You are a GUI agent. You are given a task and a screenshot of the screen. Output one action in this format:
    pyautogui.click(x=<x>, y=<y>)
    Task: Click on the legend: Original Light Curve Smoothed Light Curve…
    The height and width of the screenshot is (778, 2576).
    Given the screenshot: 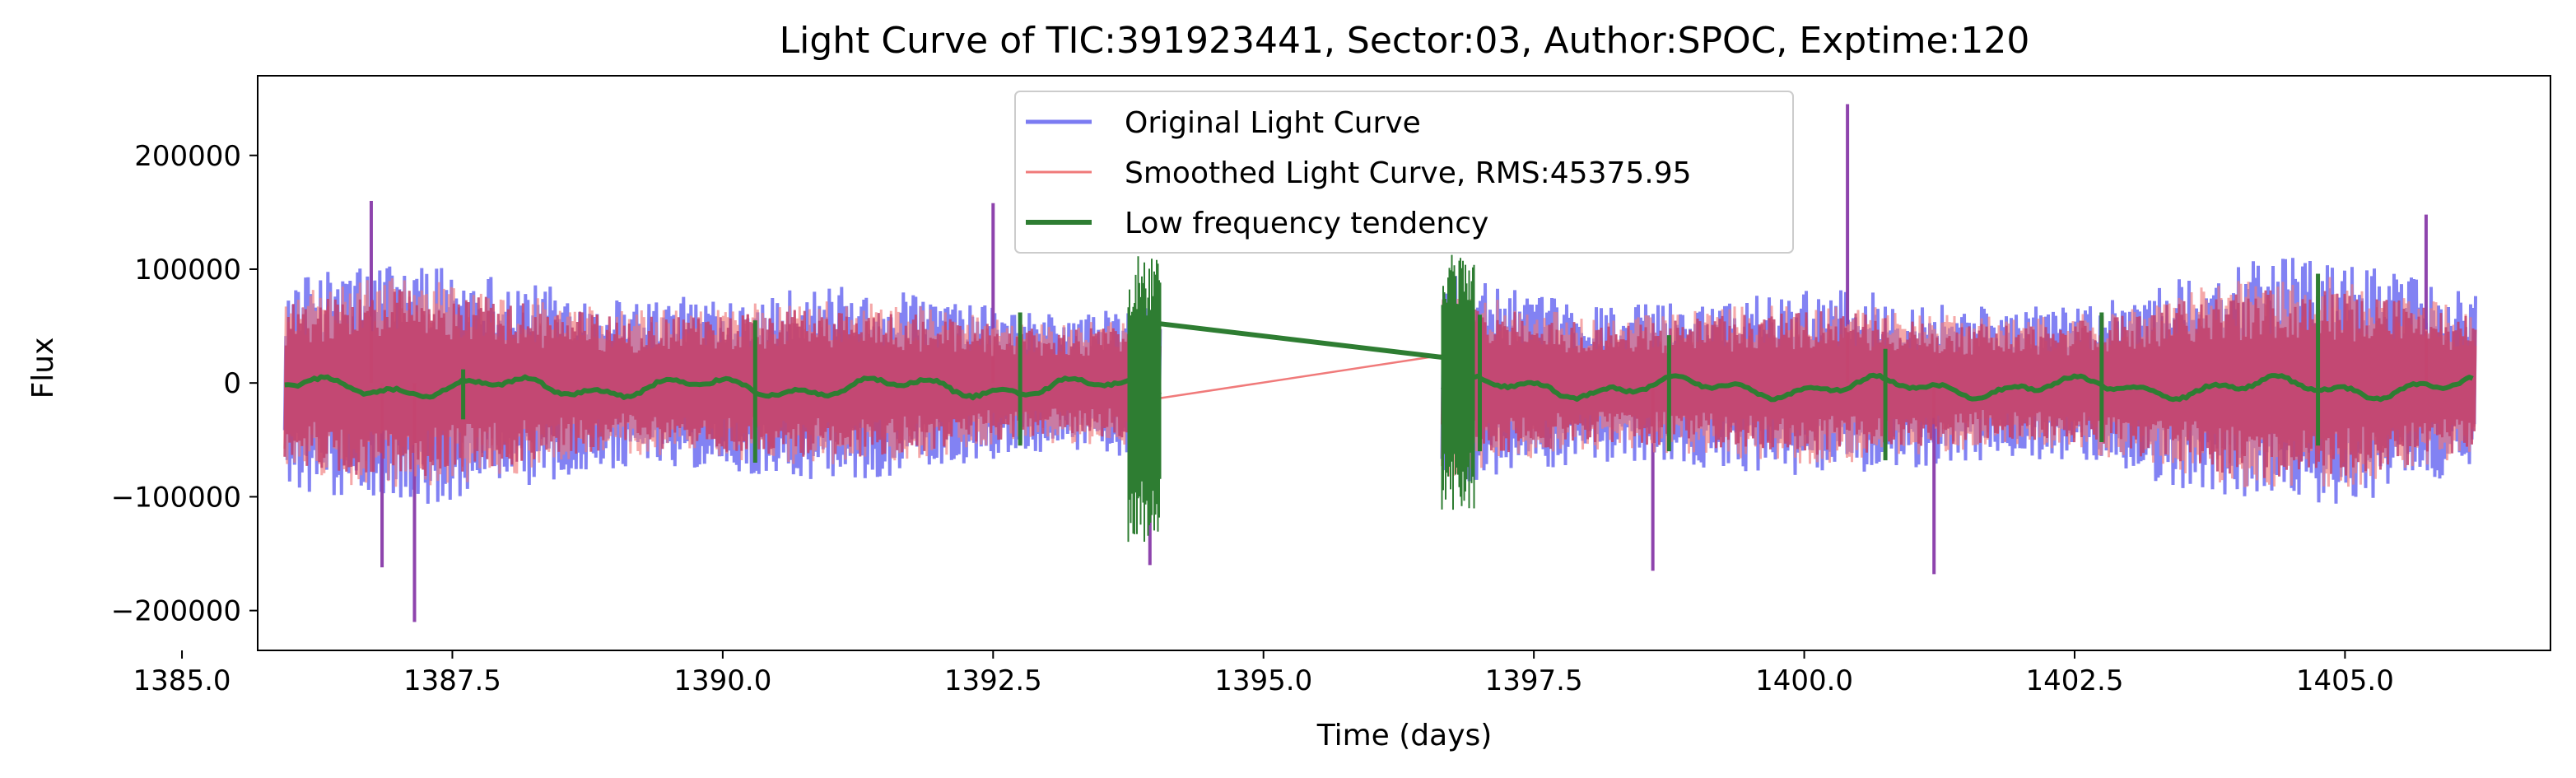 What is the action you would take?
    pyautogui.click(x=1404, y=172)
    